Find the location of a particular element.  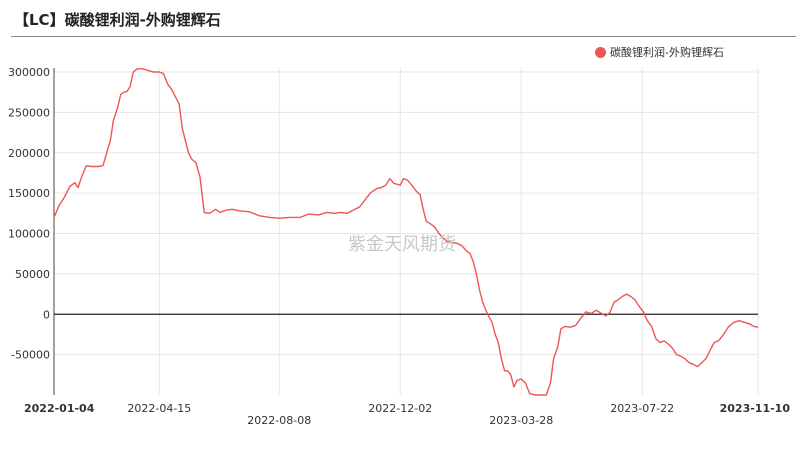

watermark-text: 紫金天风期货 is located at coordinates (402, 244).